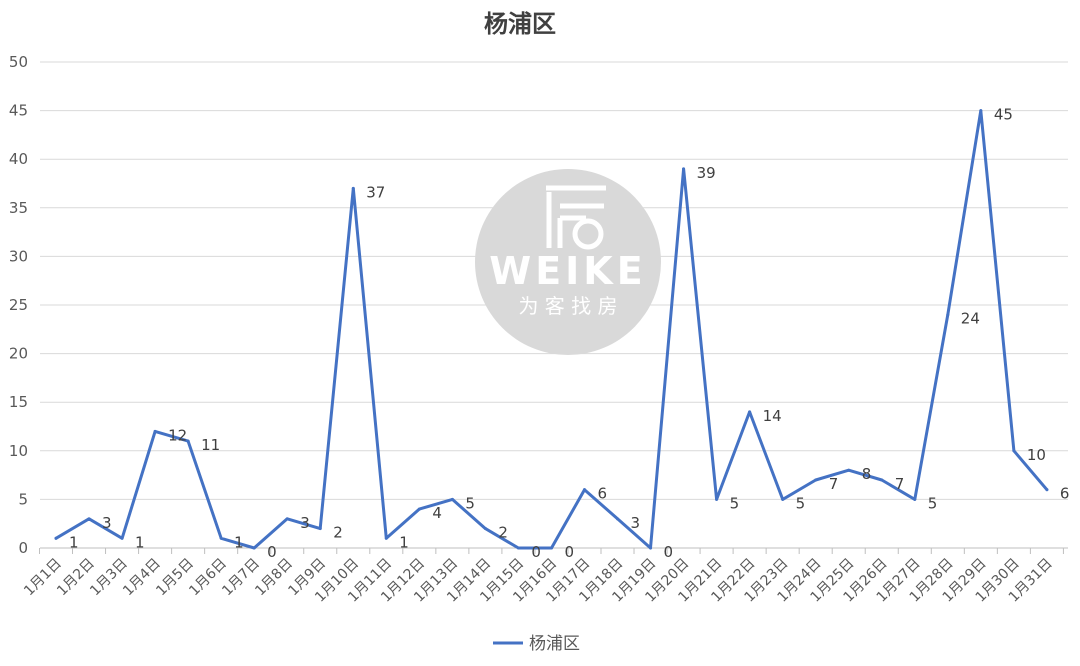 This screenshot has width=1080, height=666. What do you see at coordinates (551, 551) in the screenshot?
I see `x-axis-tick-marks` at bounding box center [551, 551].